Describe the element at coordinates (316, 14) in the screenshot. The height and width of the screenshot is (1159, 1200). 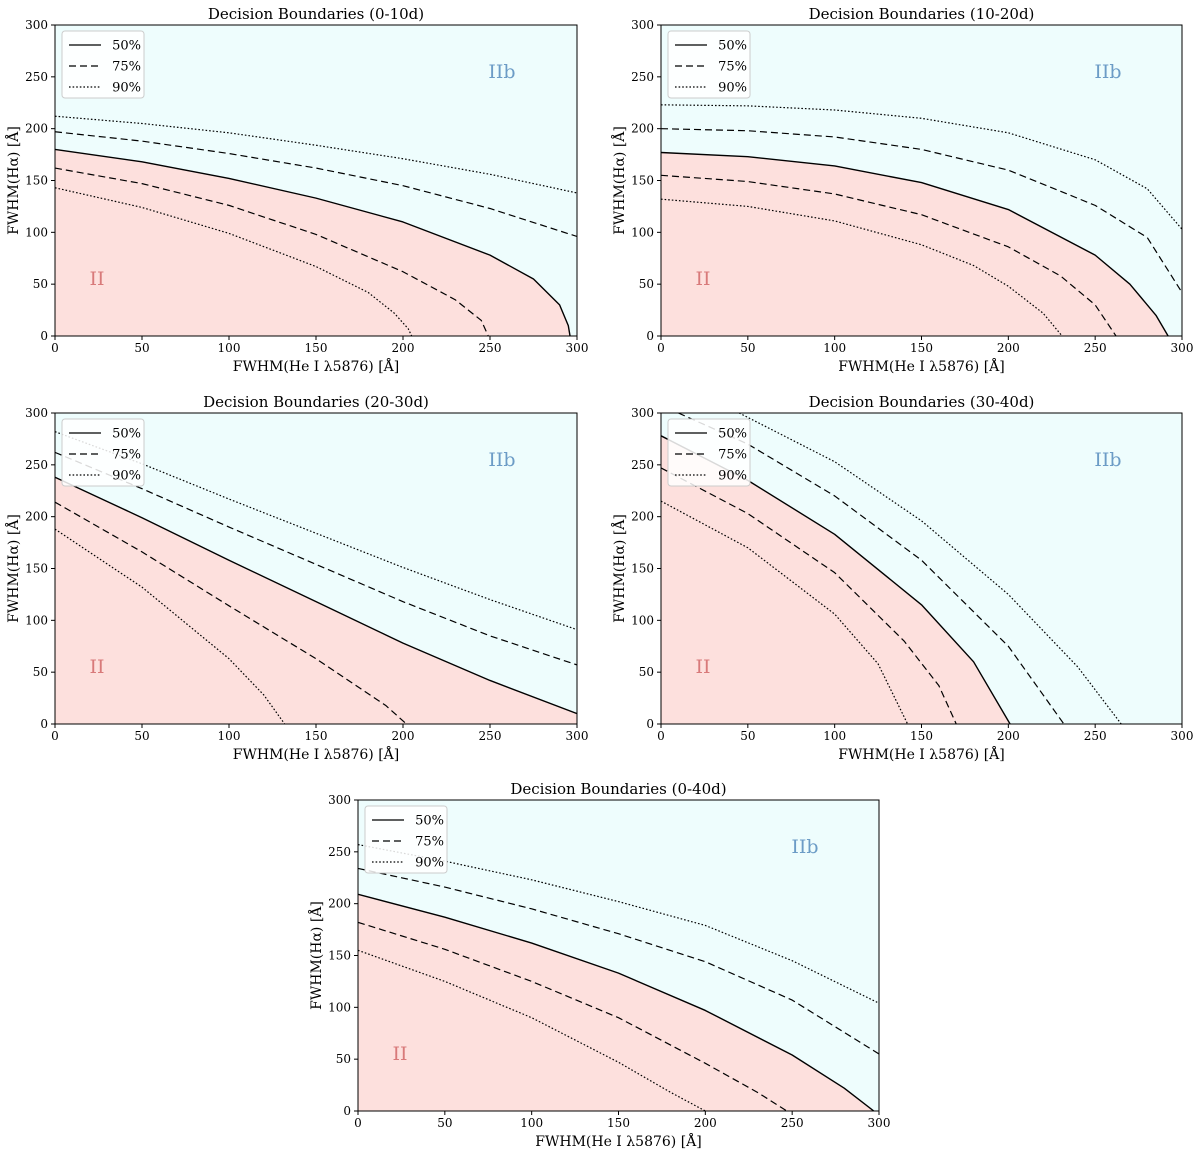
I see `chart-title: Decision Boundaries (0-10d)` at that location.